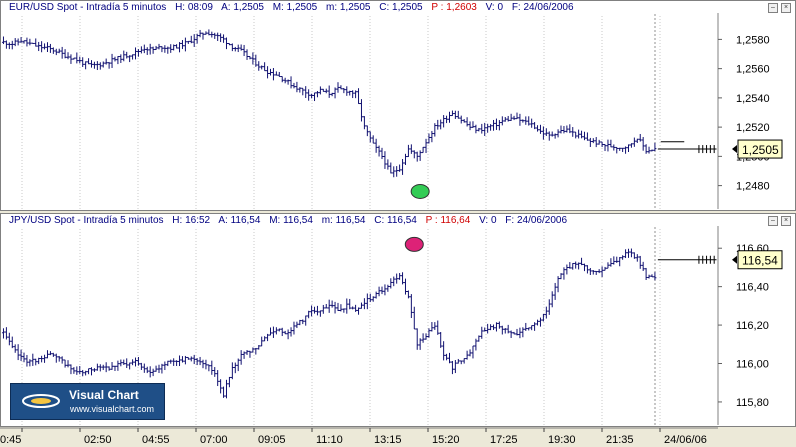 This screenshot has height=447, width=796. Describe the element at coordinates (504, 440) in the screenshot. I see `x-tick-label: 17:25` at that location.